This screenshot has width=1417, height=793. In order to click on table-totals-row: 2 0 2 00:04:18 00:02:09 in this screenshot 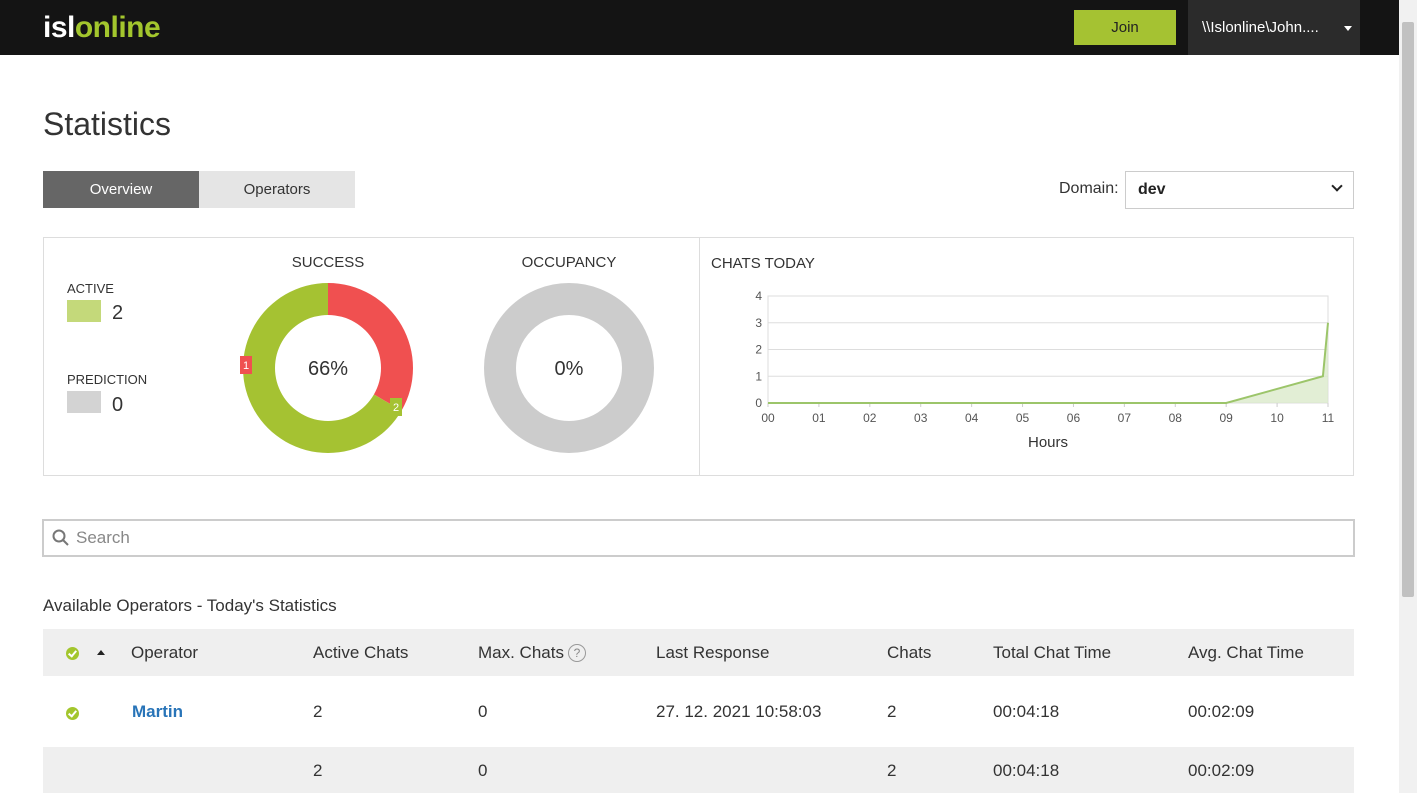, I will do `click(698, 770)`.